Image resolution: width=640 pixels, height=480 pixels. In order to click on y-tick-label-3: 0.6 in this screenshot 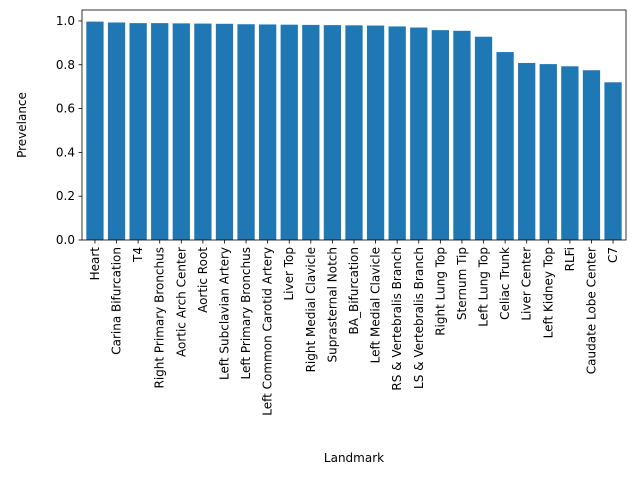, I will do `click(65, 109)`.